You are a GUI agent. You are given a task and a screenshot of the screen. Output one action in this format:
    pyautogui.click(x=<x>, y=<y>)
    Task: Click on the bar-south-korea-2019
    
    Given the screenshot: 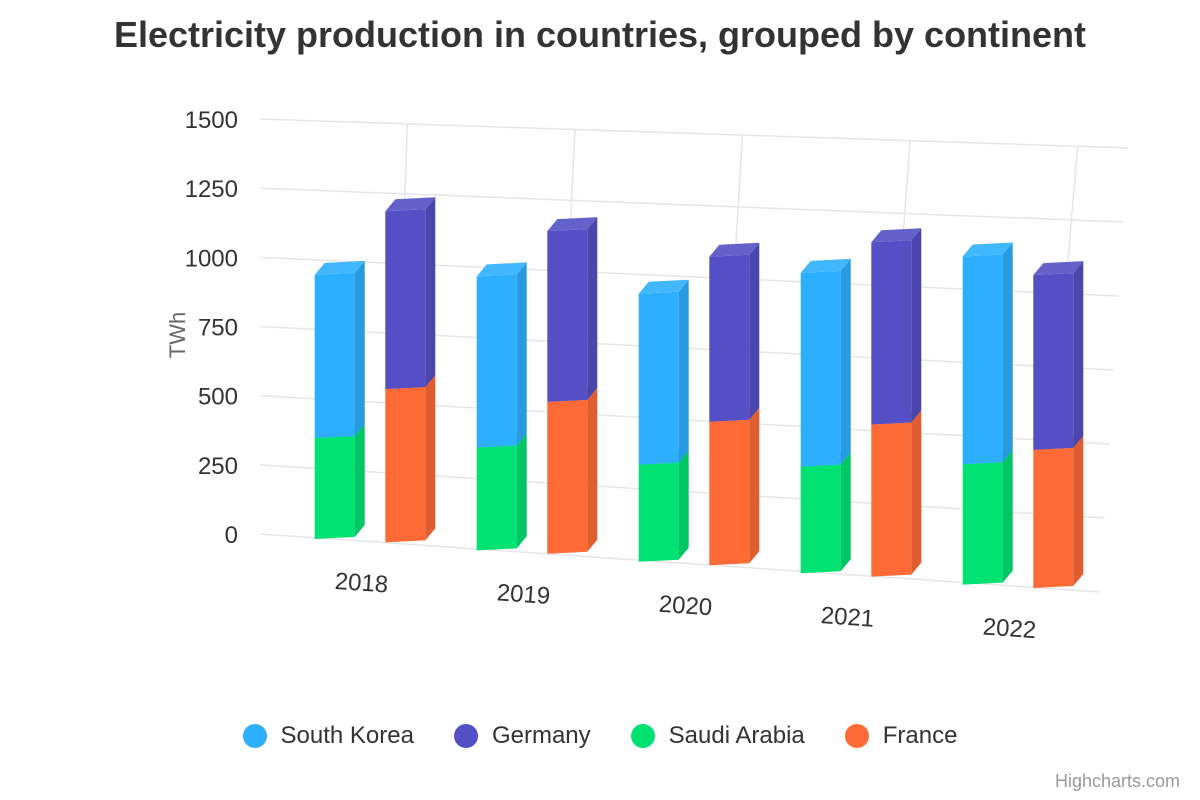 What is the action you would take?
    pyautogui.click(x=501, y=355)
    